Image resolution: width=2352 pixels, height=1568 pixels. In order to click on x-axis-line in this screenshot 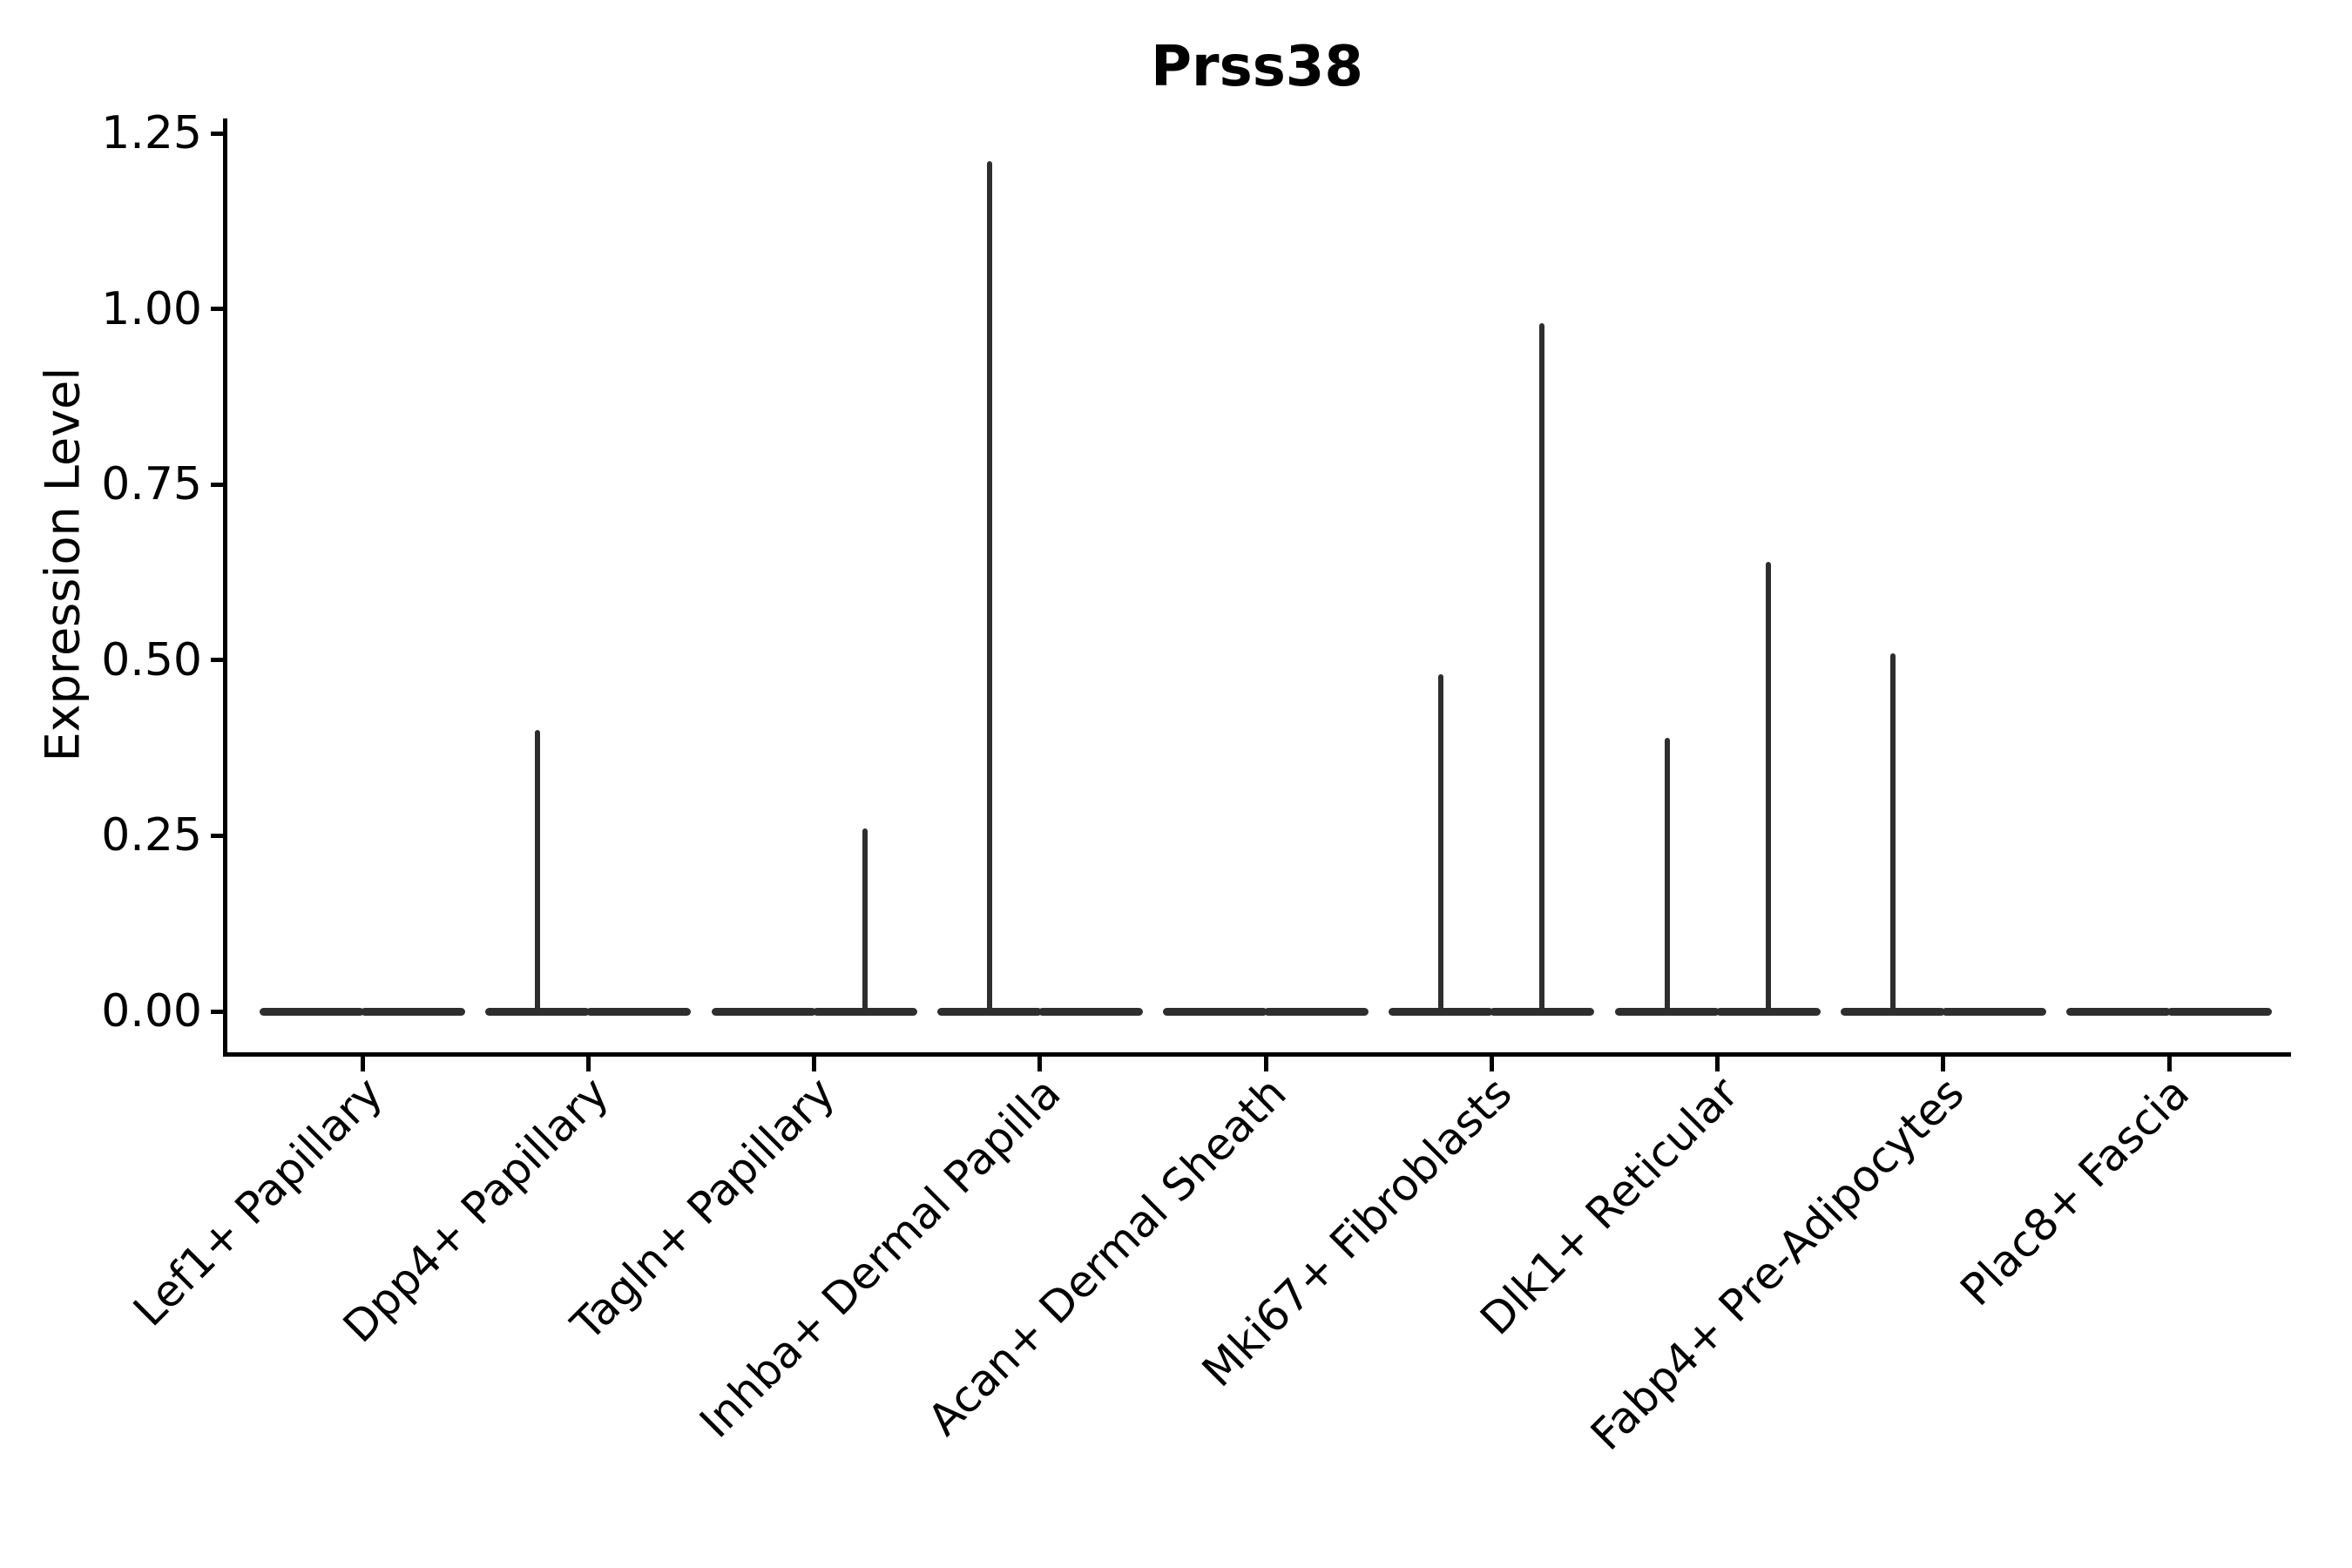, I will do `click(1257, 1054)`.